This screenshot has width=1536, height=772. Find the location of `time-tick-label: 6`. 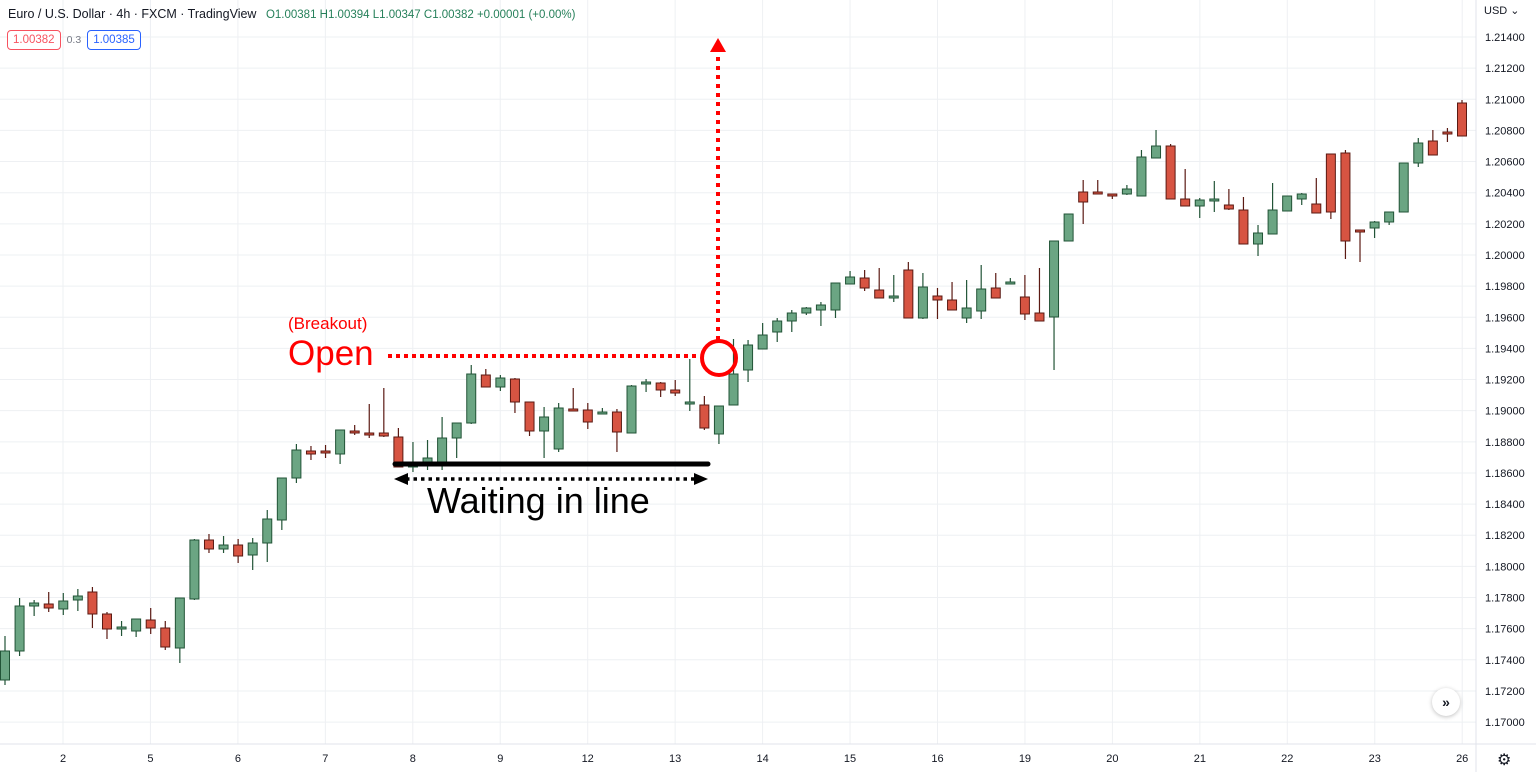

time-tick-label: 6 is located at coordinates (238, 759).